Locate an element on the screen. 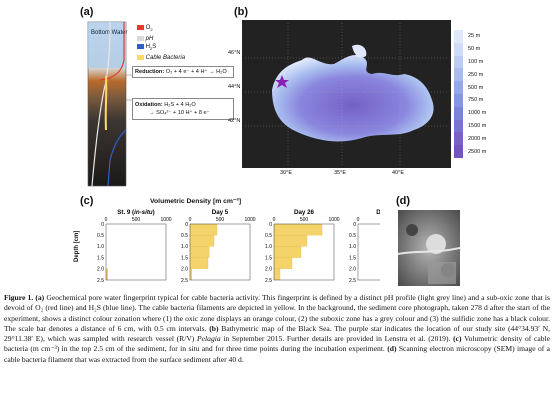  depth-scale-item: 250 m is located at coordinates (470, 75).